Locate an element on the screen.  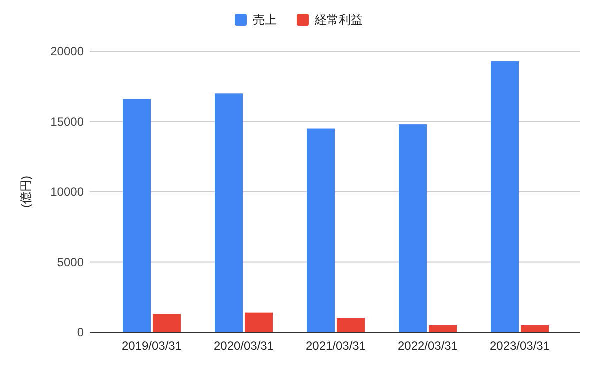
x-tick-label: 2022/03/31 is located at coordinates (428, 346).